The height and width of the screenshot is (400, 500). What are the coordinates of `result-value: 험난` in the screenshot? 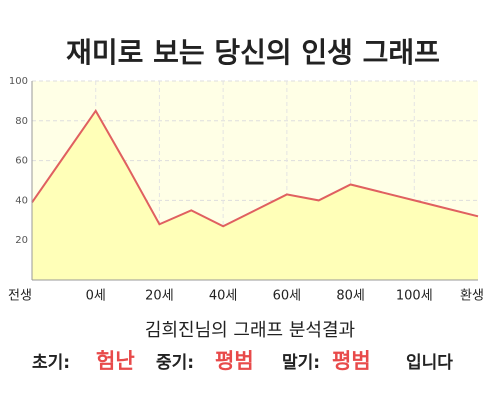 It's located at (115, 361).